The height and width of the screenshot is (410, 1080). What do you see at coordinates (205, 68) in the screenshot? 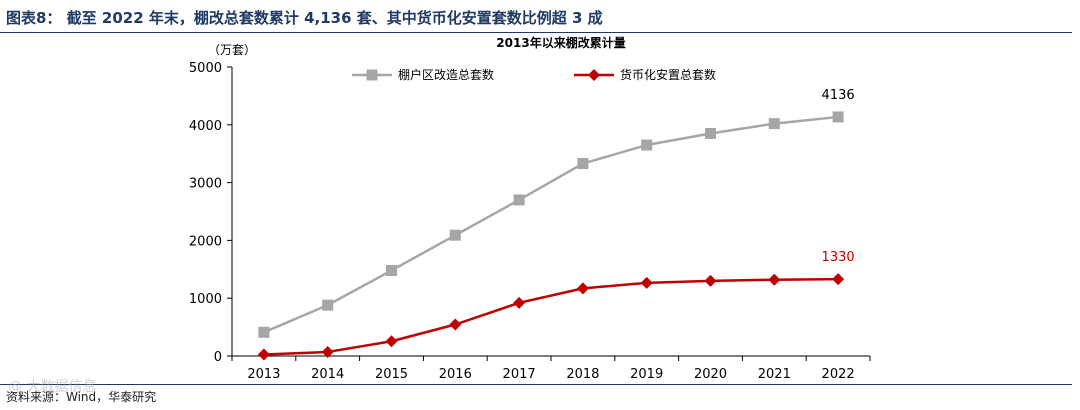
I see `y-tick-label: 5000` at bounding box center [205, 68].